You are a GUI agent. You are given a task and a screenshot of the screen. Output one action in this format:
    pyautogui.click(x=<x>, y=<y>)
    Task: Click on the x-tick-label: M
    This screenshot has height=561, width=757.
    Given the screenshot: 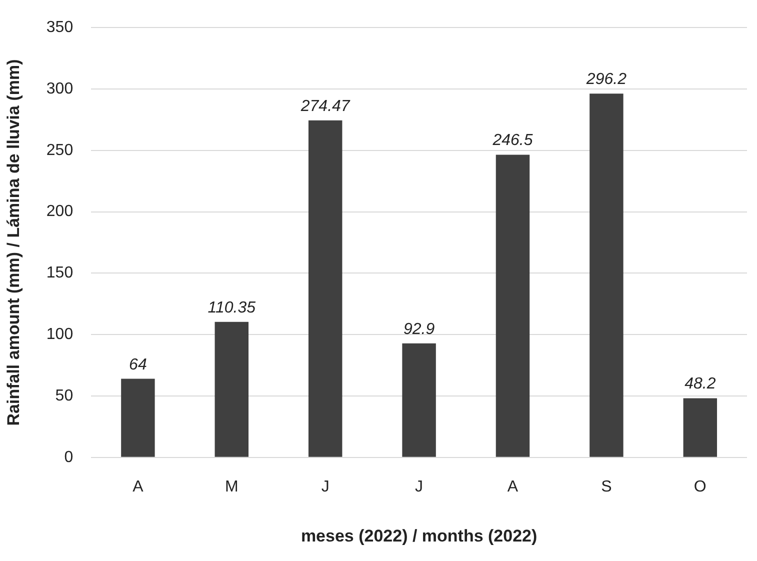 What is the action you would take?
    pyautogui.click(x=231, y=487)
    